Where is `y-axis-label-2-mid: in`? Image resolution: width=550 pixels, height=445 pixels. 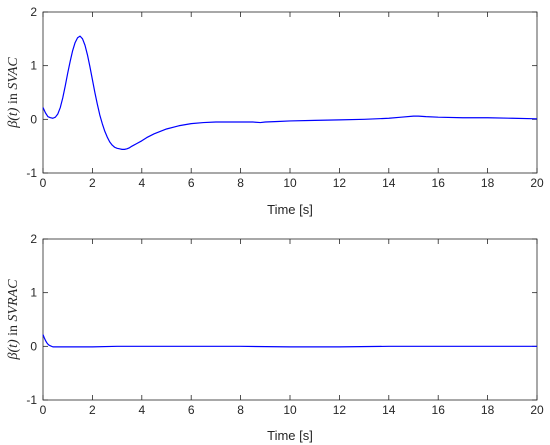
y-axis-label-2-mid: in is located at coordinates (13, 330).